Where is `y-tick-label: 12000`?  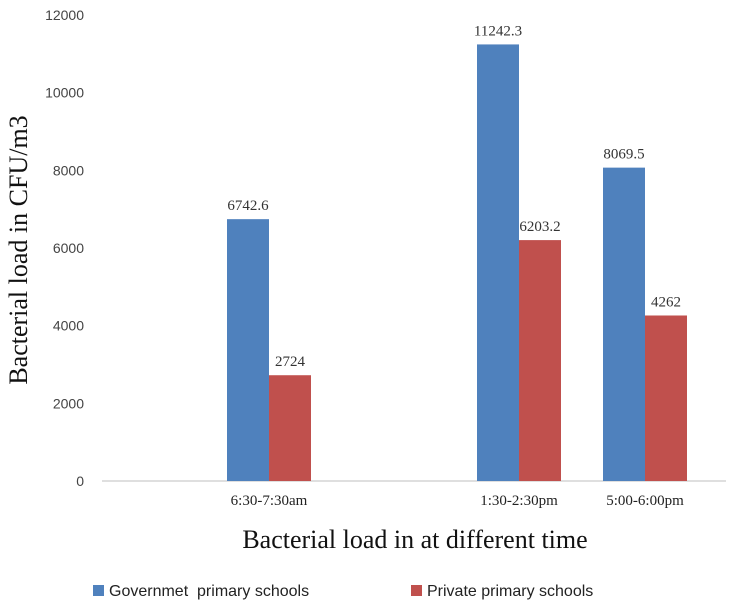
y-tick-label: 12000 is located at coordinates (64, 15).